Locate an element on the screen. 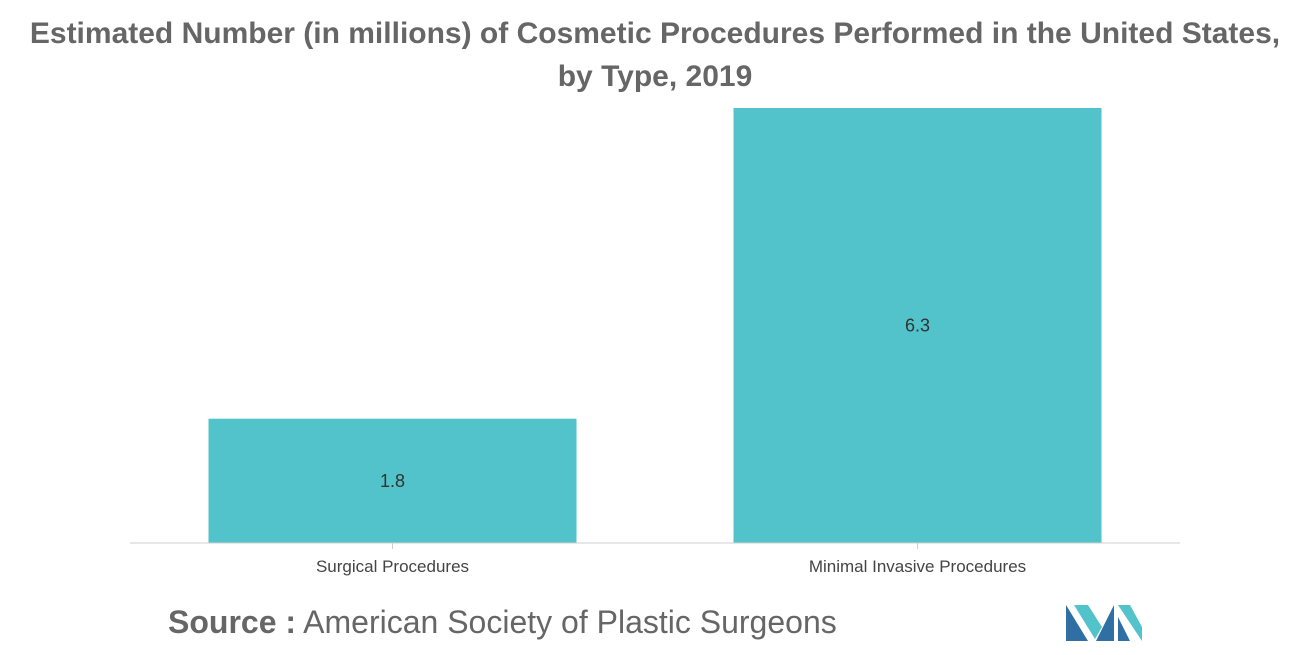 The width and height of the screenshot is (1310, 655). logo-right-stroke is located at coordinates (1124, 629).